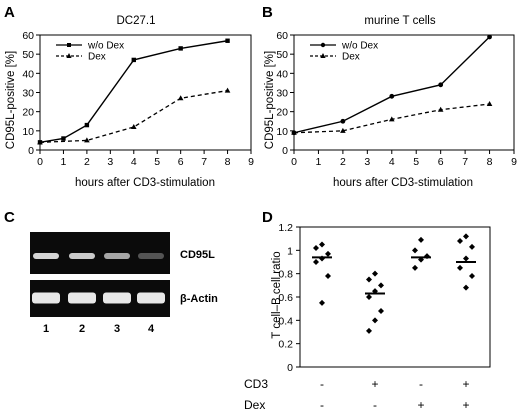 This screenshot has width=520, height=415. I want to click on cd3-sign-2: -, so click(421, 384).